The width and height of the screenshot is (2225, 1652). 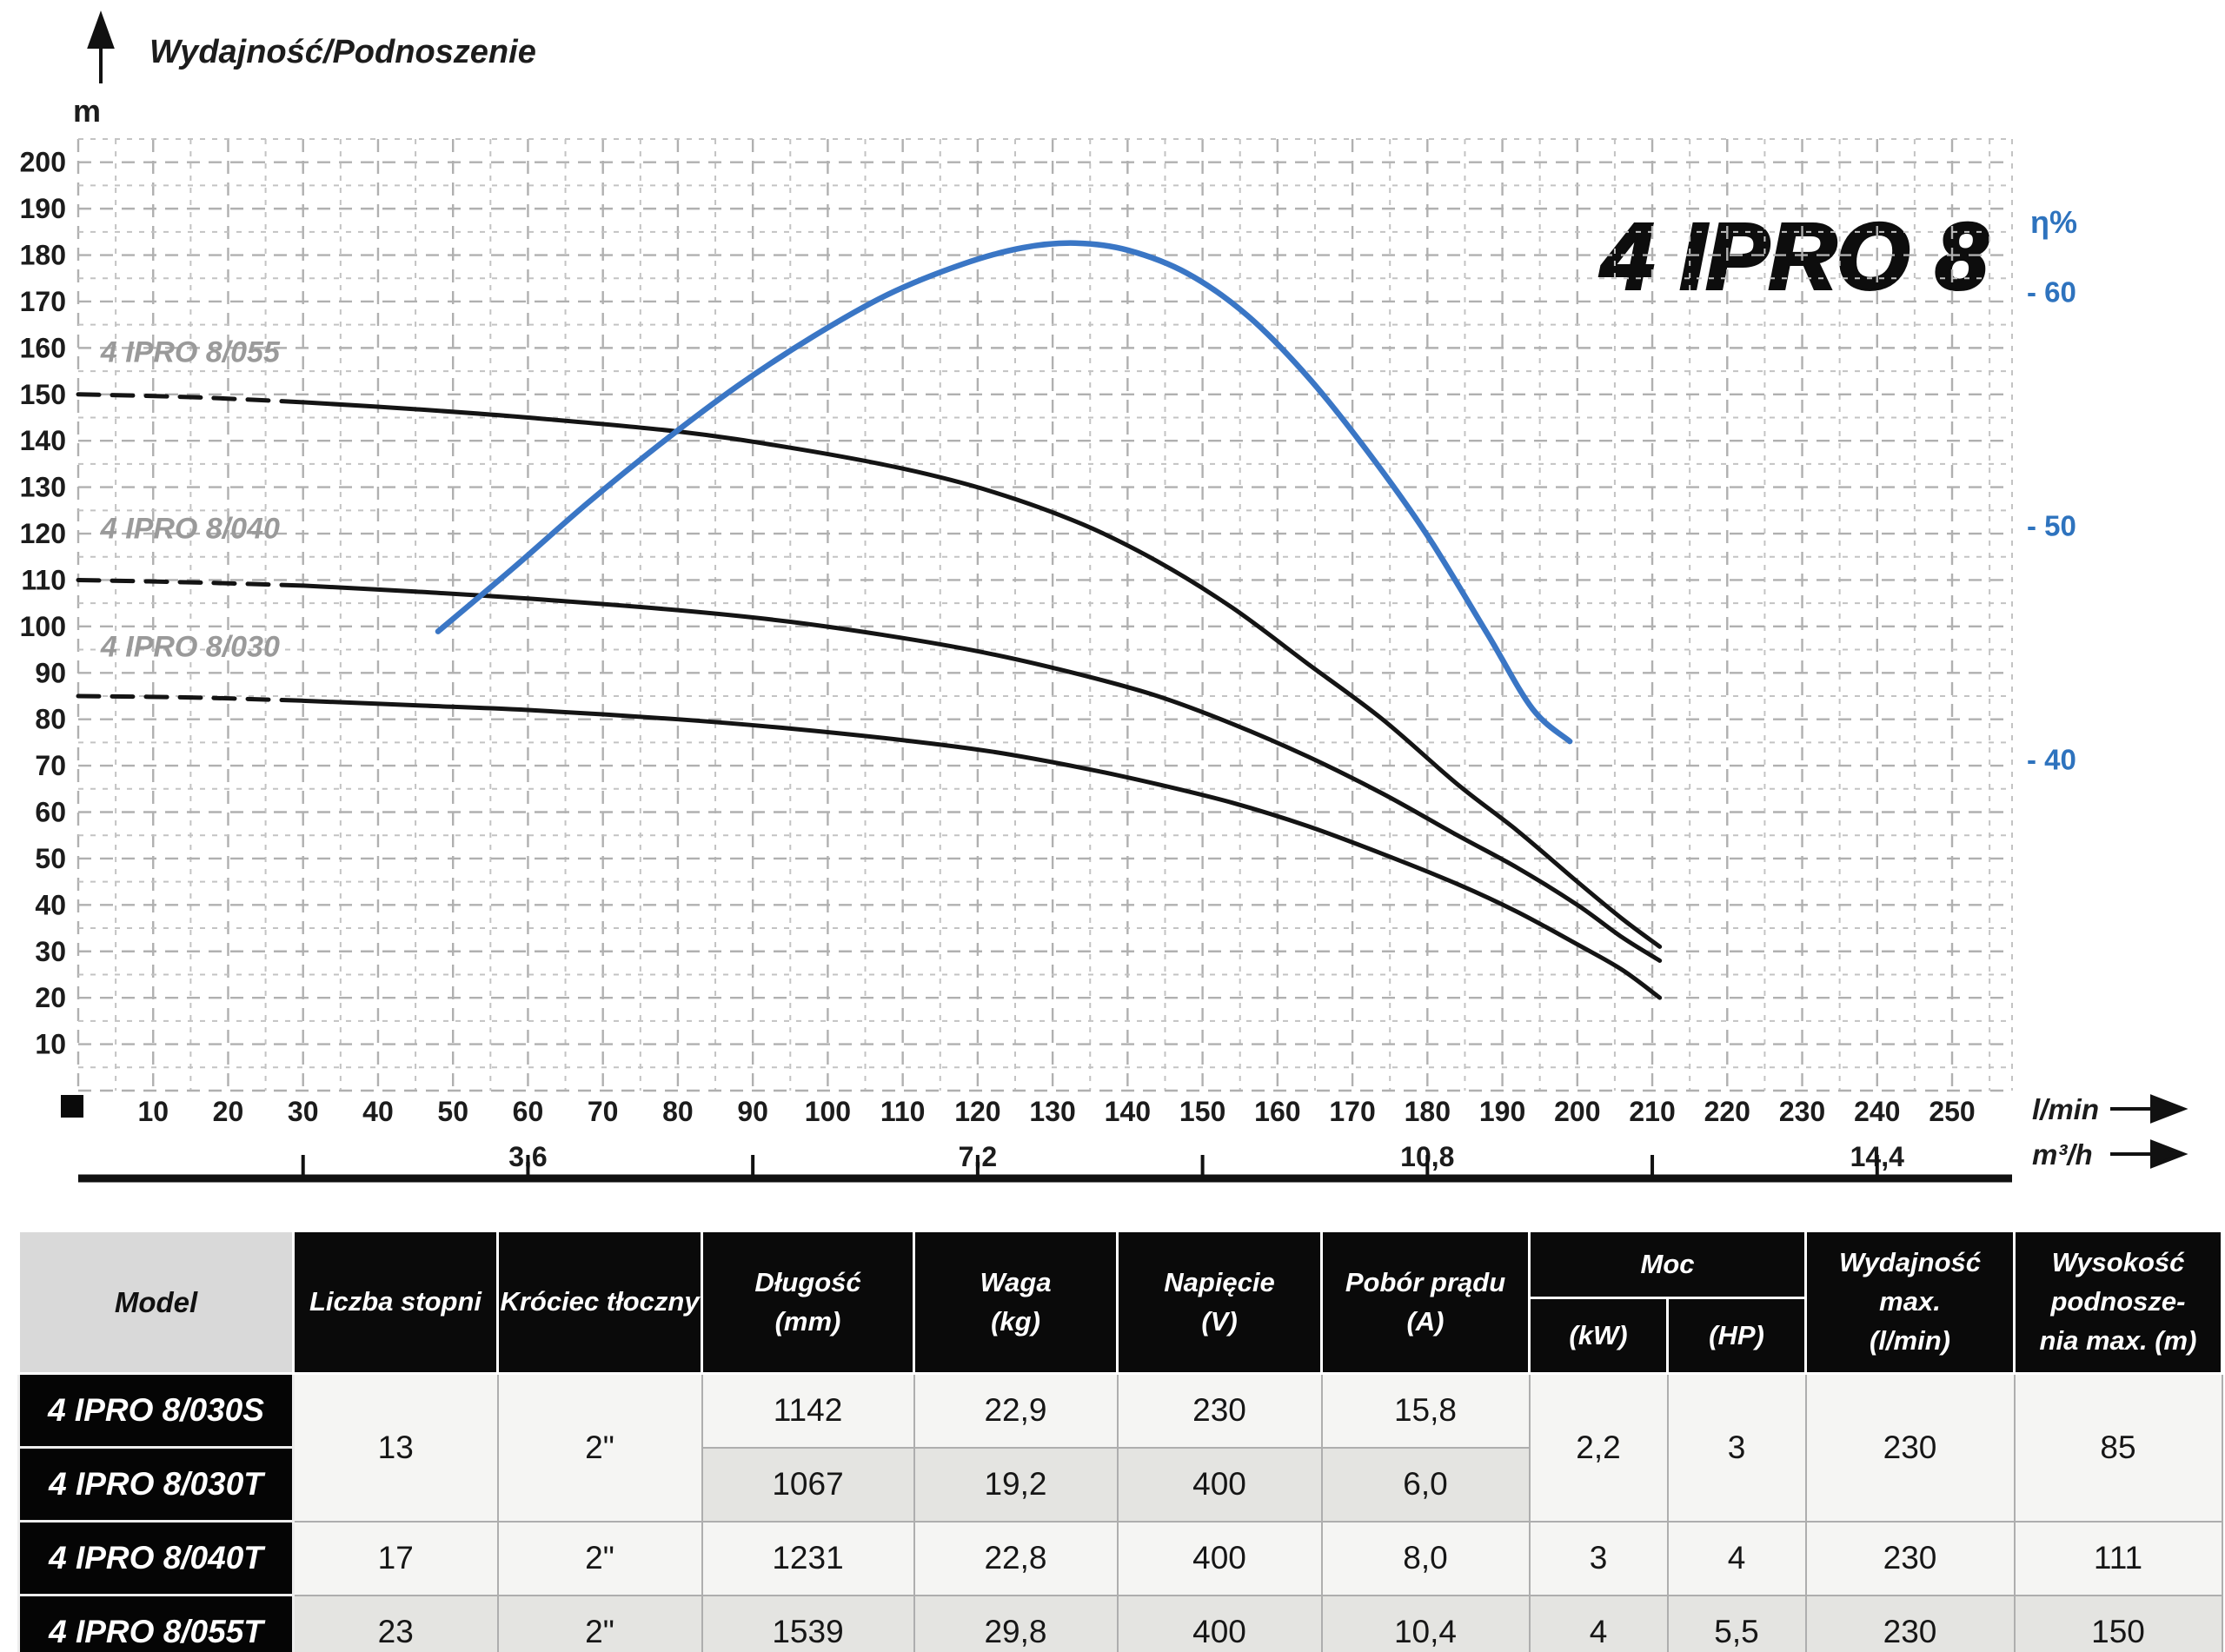 What do you see at coordinates (808, 1411) in the screenshot?
I see `length-cell: 1142` at bounding box center [808, 1411].